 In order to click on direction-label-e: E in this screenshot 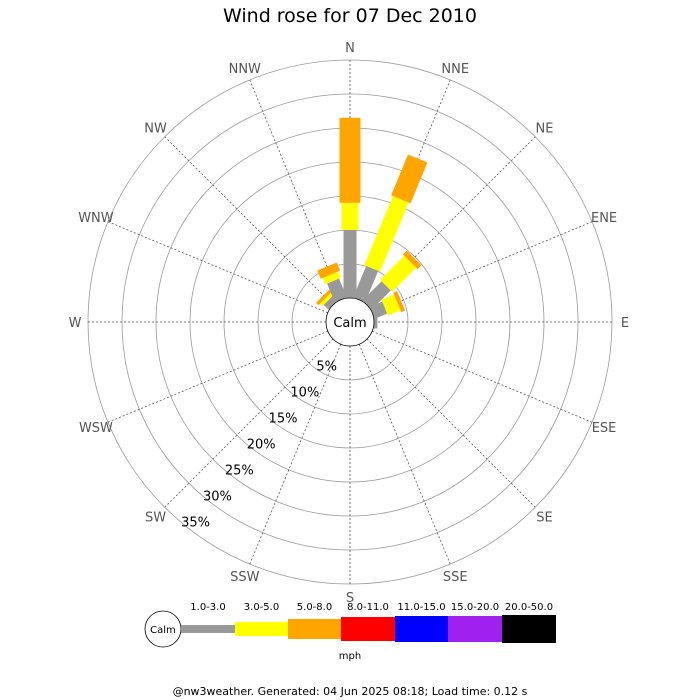, I will do `click(625, 323)`.